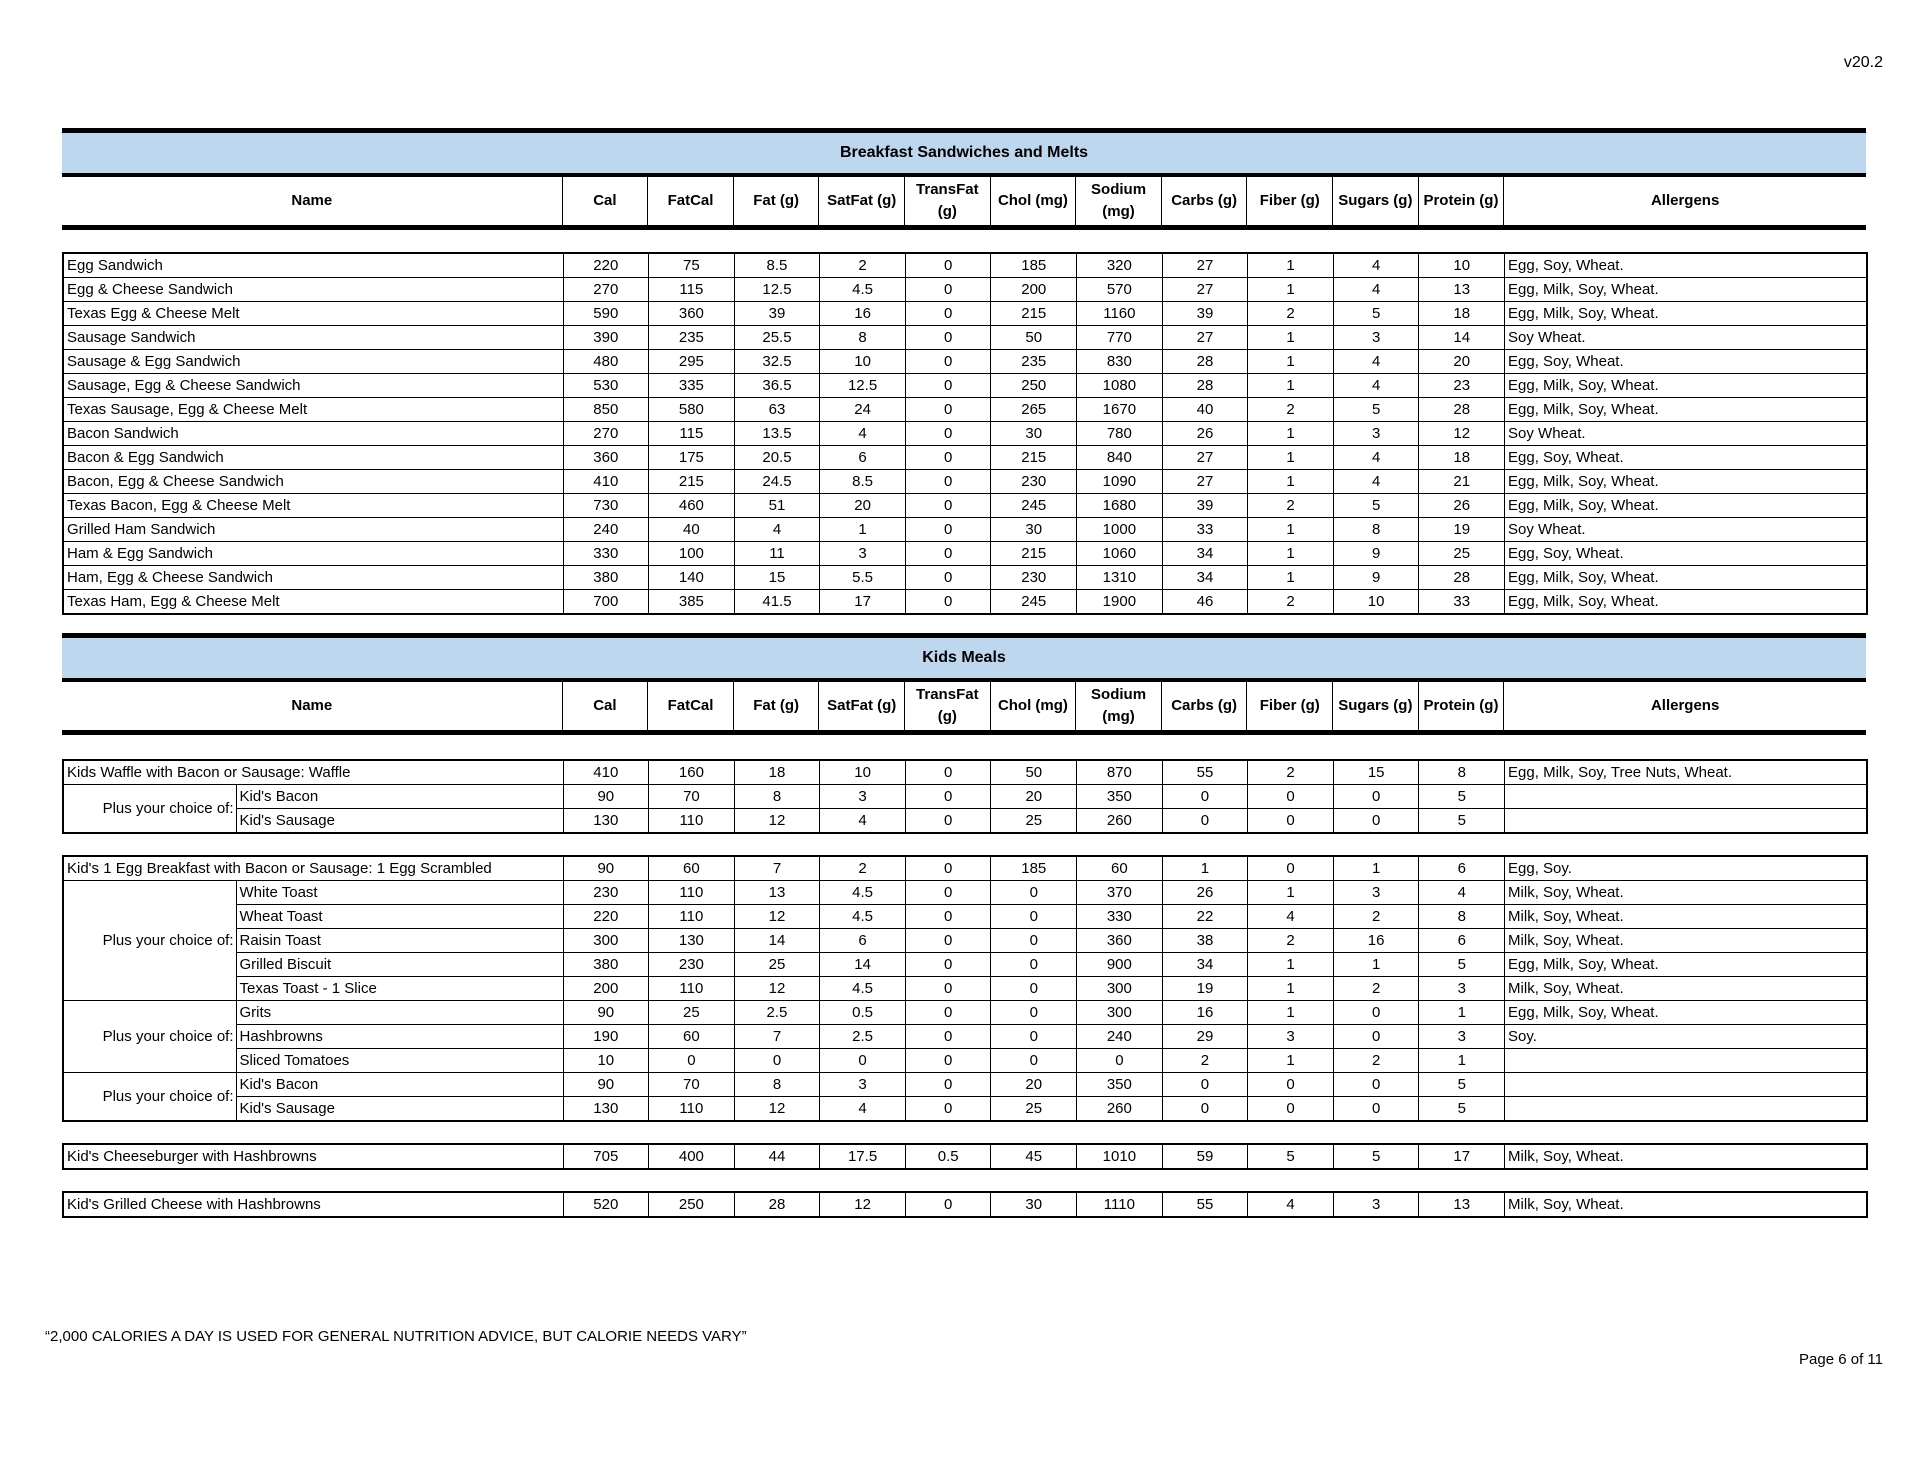 This screenshot has height=1484, width=1920. What do you see at coordinates (1034, 577) in the screenshot?
I see `nutrient-value: 230` at bounding box center [1034, 577].